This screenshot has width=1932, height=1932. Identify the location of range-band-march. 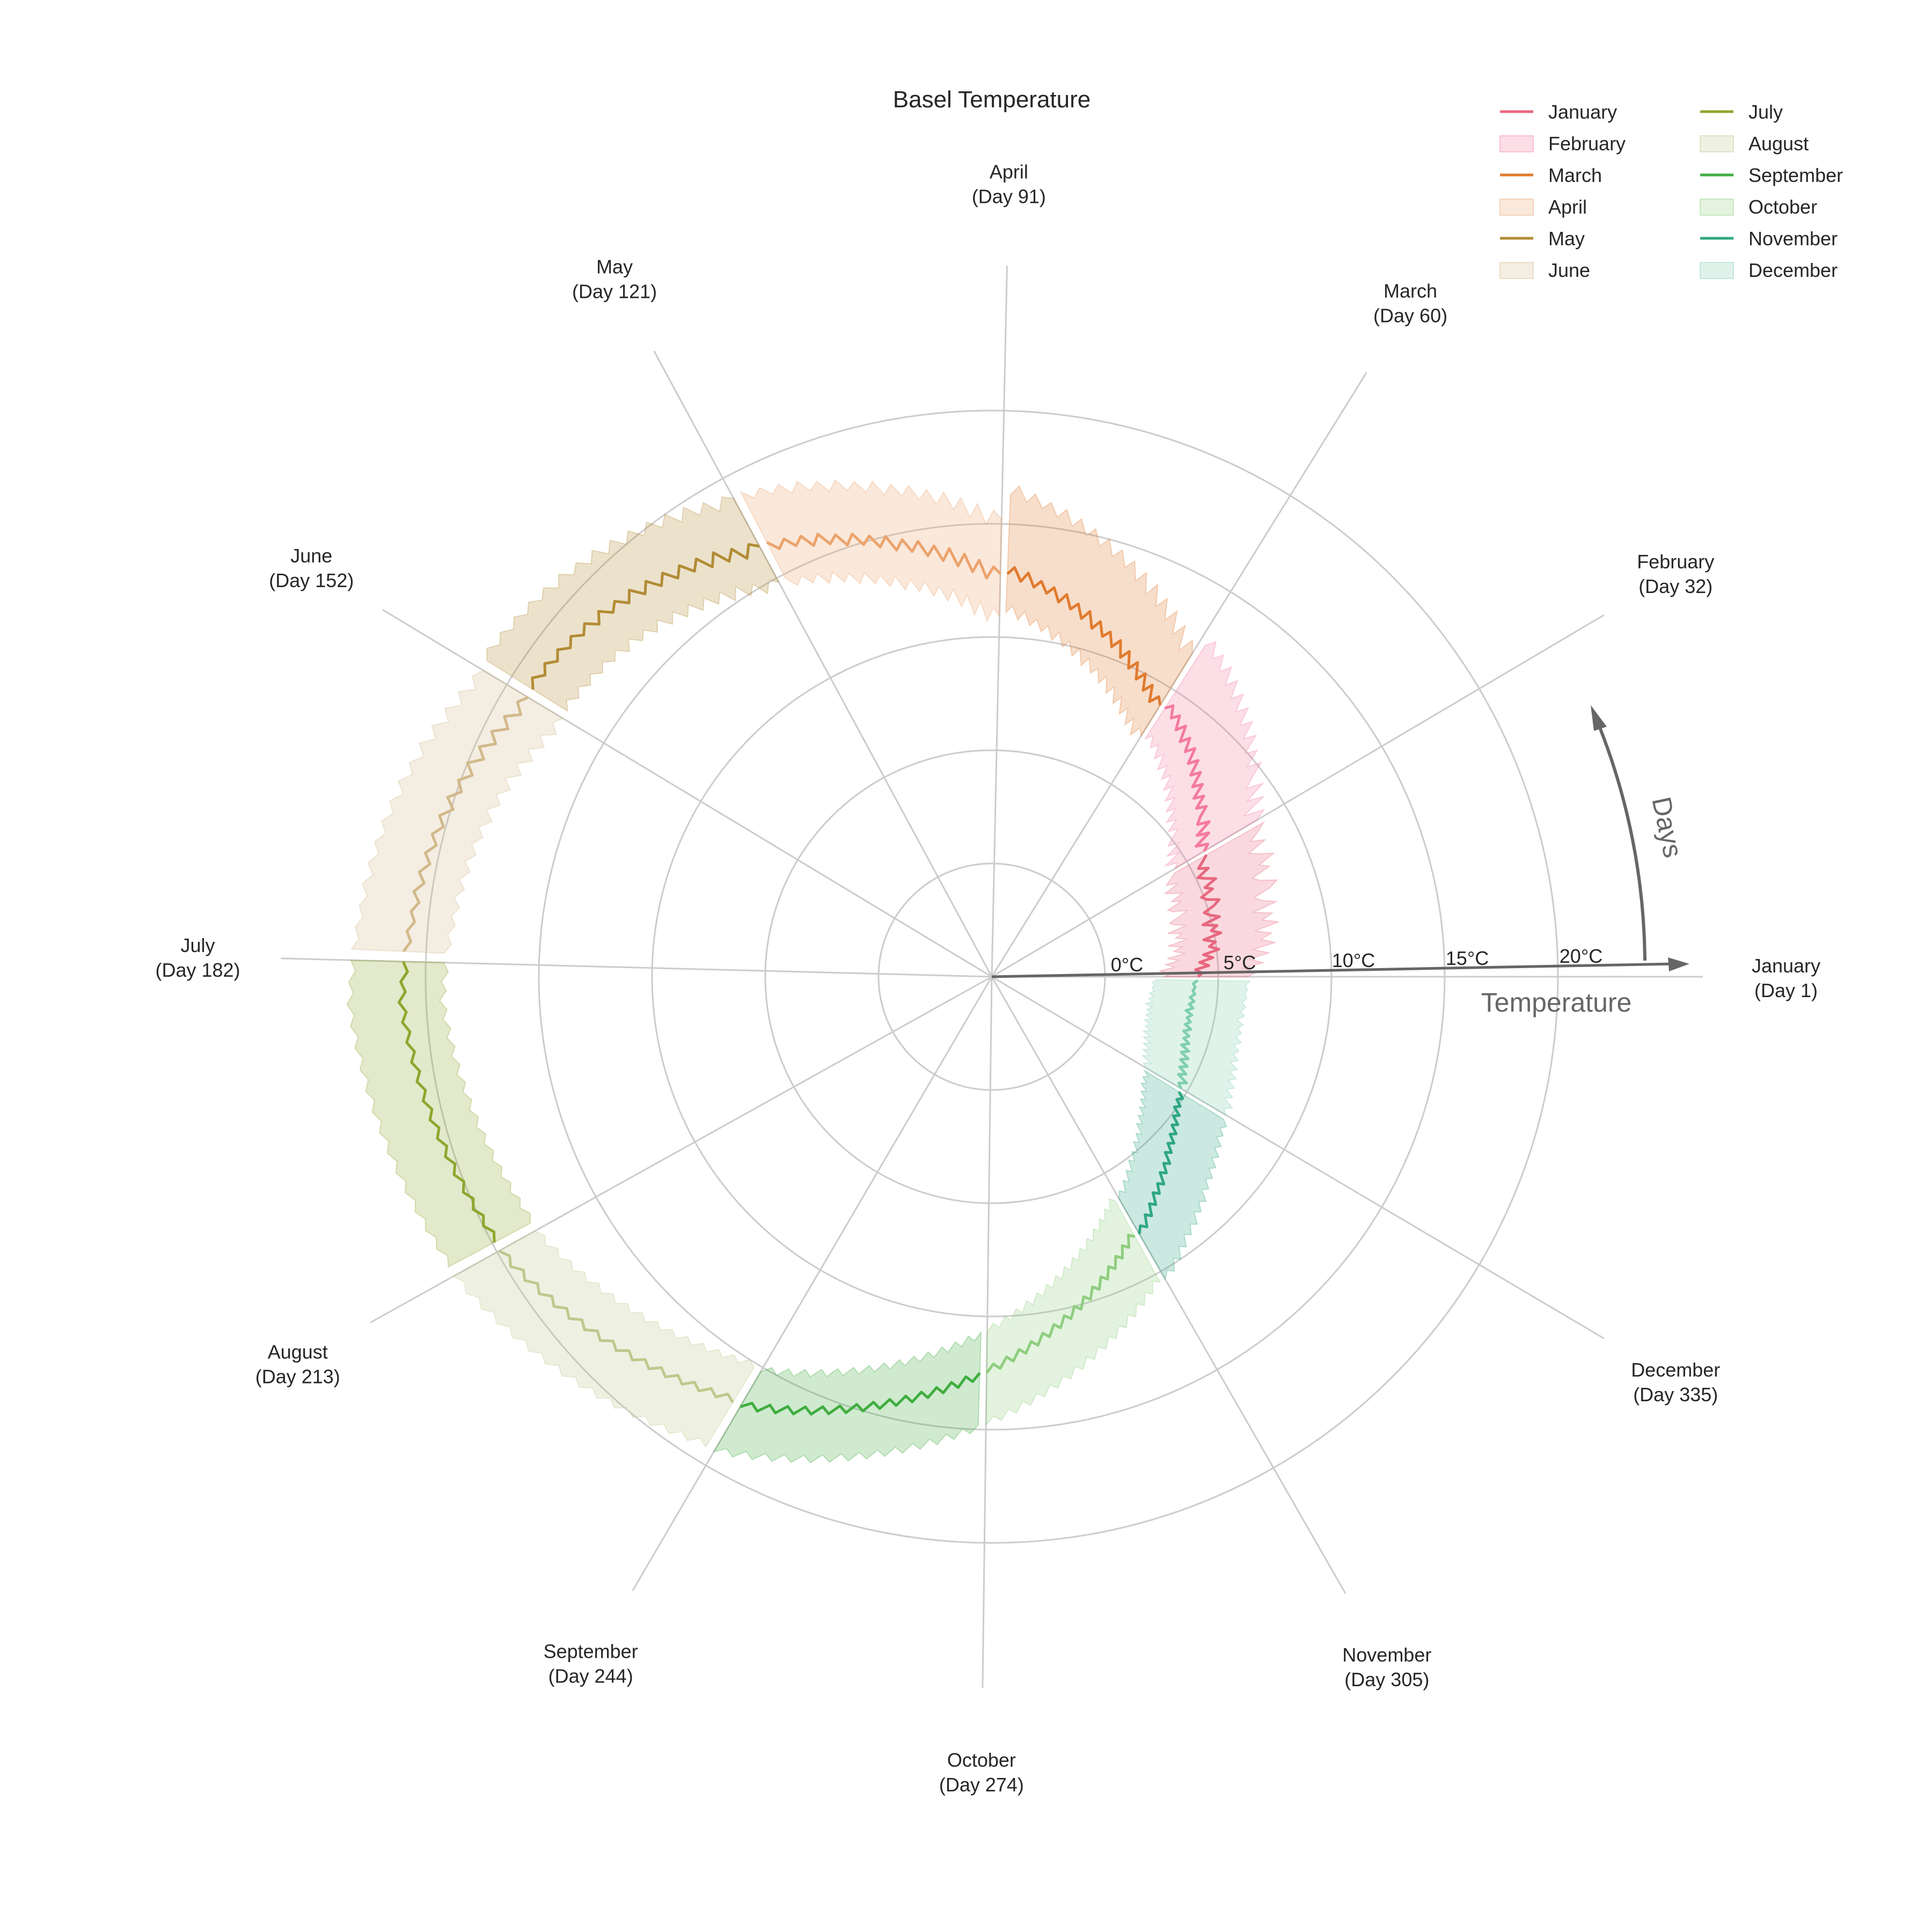
(1099, 611).